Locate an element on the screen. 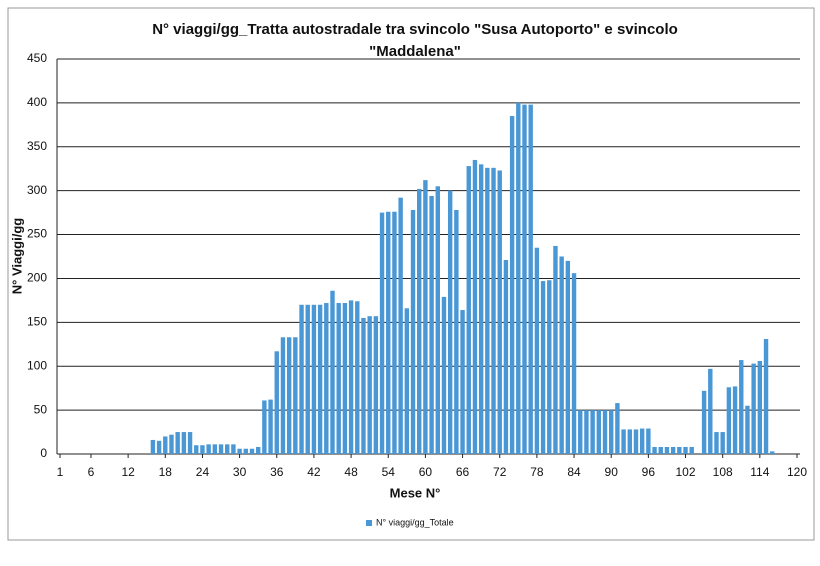 The image size is (820, 566). x-tick-label: 90 is located at coordinates (612, 472).